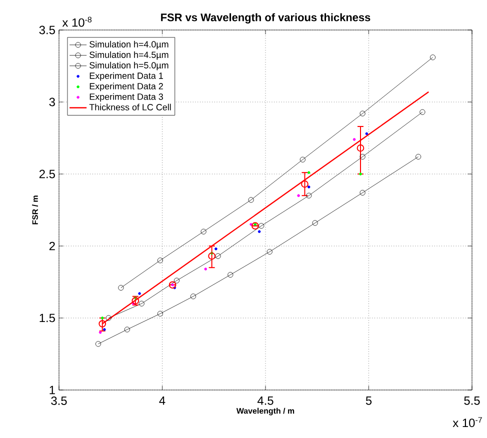 The height and width of the screenshot is (438, 487). I want to click on y-tick-label: 3, so click(52, 102).